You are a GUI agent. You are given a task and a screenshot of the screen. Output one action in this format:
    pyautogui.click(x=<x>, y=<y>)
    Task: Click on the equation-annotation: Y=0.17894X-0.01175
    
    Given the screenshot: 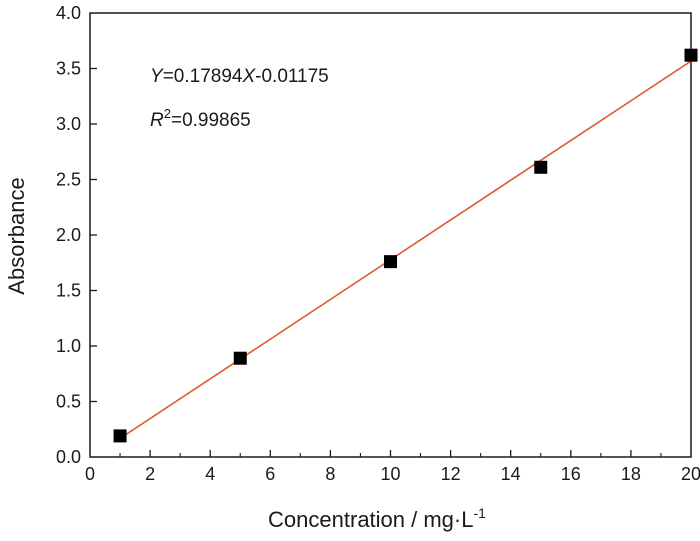 What is the action you would take?
    pyautogui.click(x=239, y=76)
    